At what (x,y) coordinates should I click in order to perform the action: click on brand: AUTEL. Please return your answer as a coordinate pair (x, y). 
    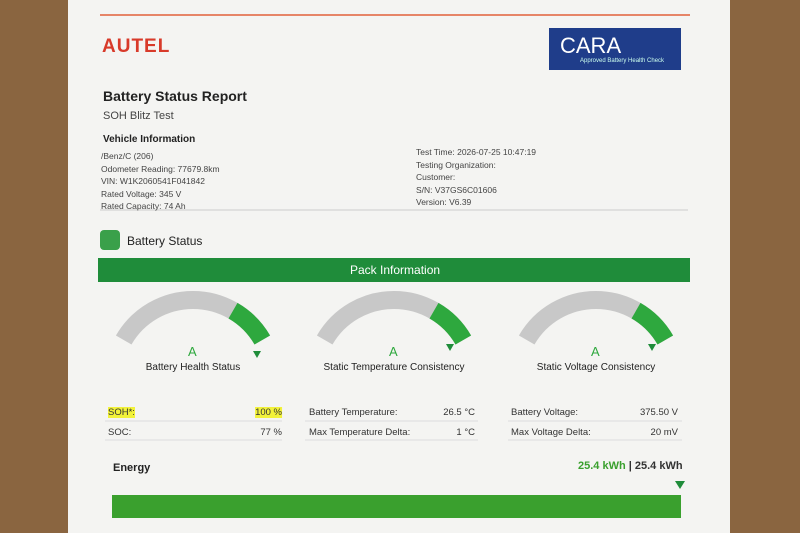
    Looking at the image, I should click on (136, 46).